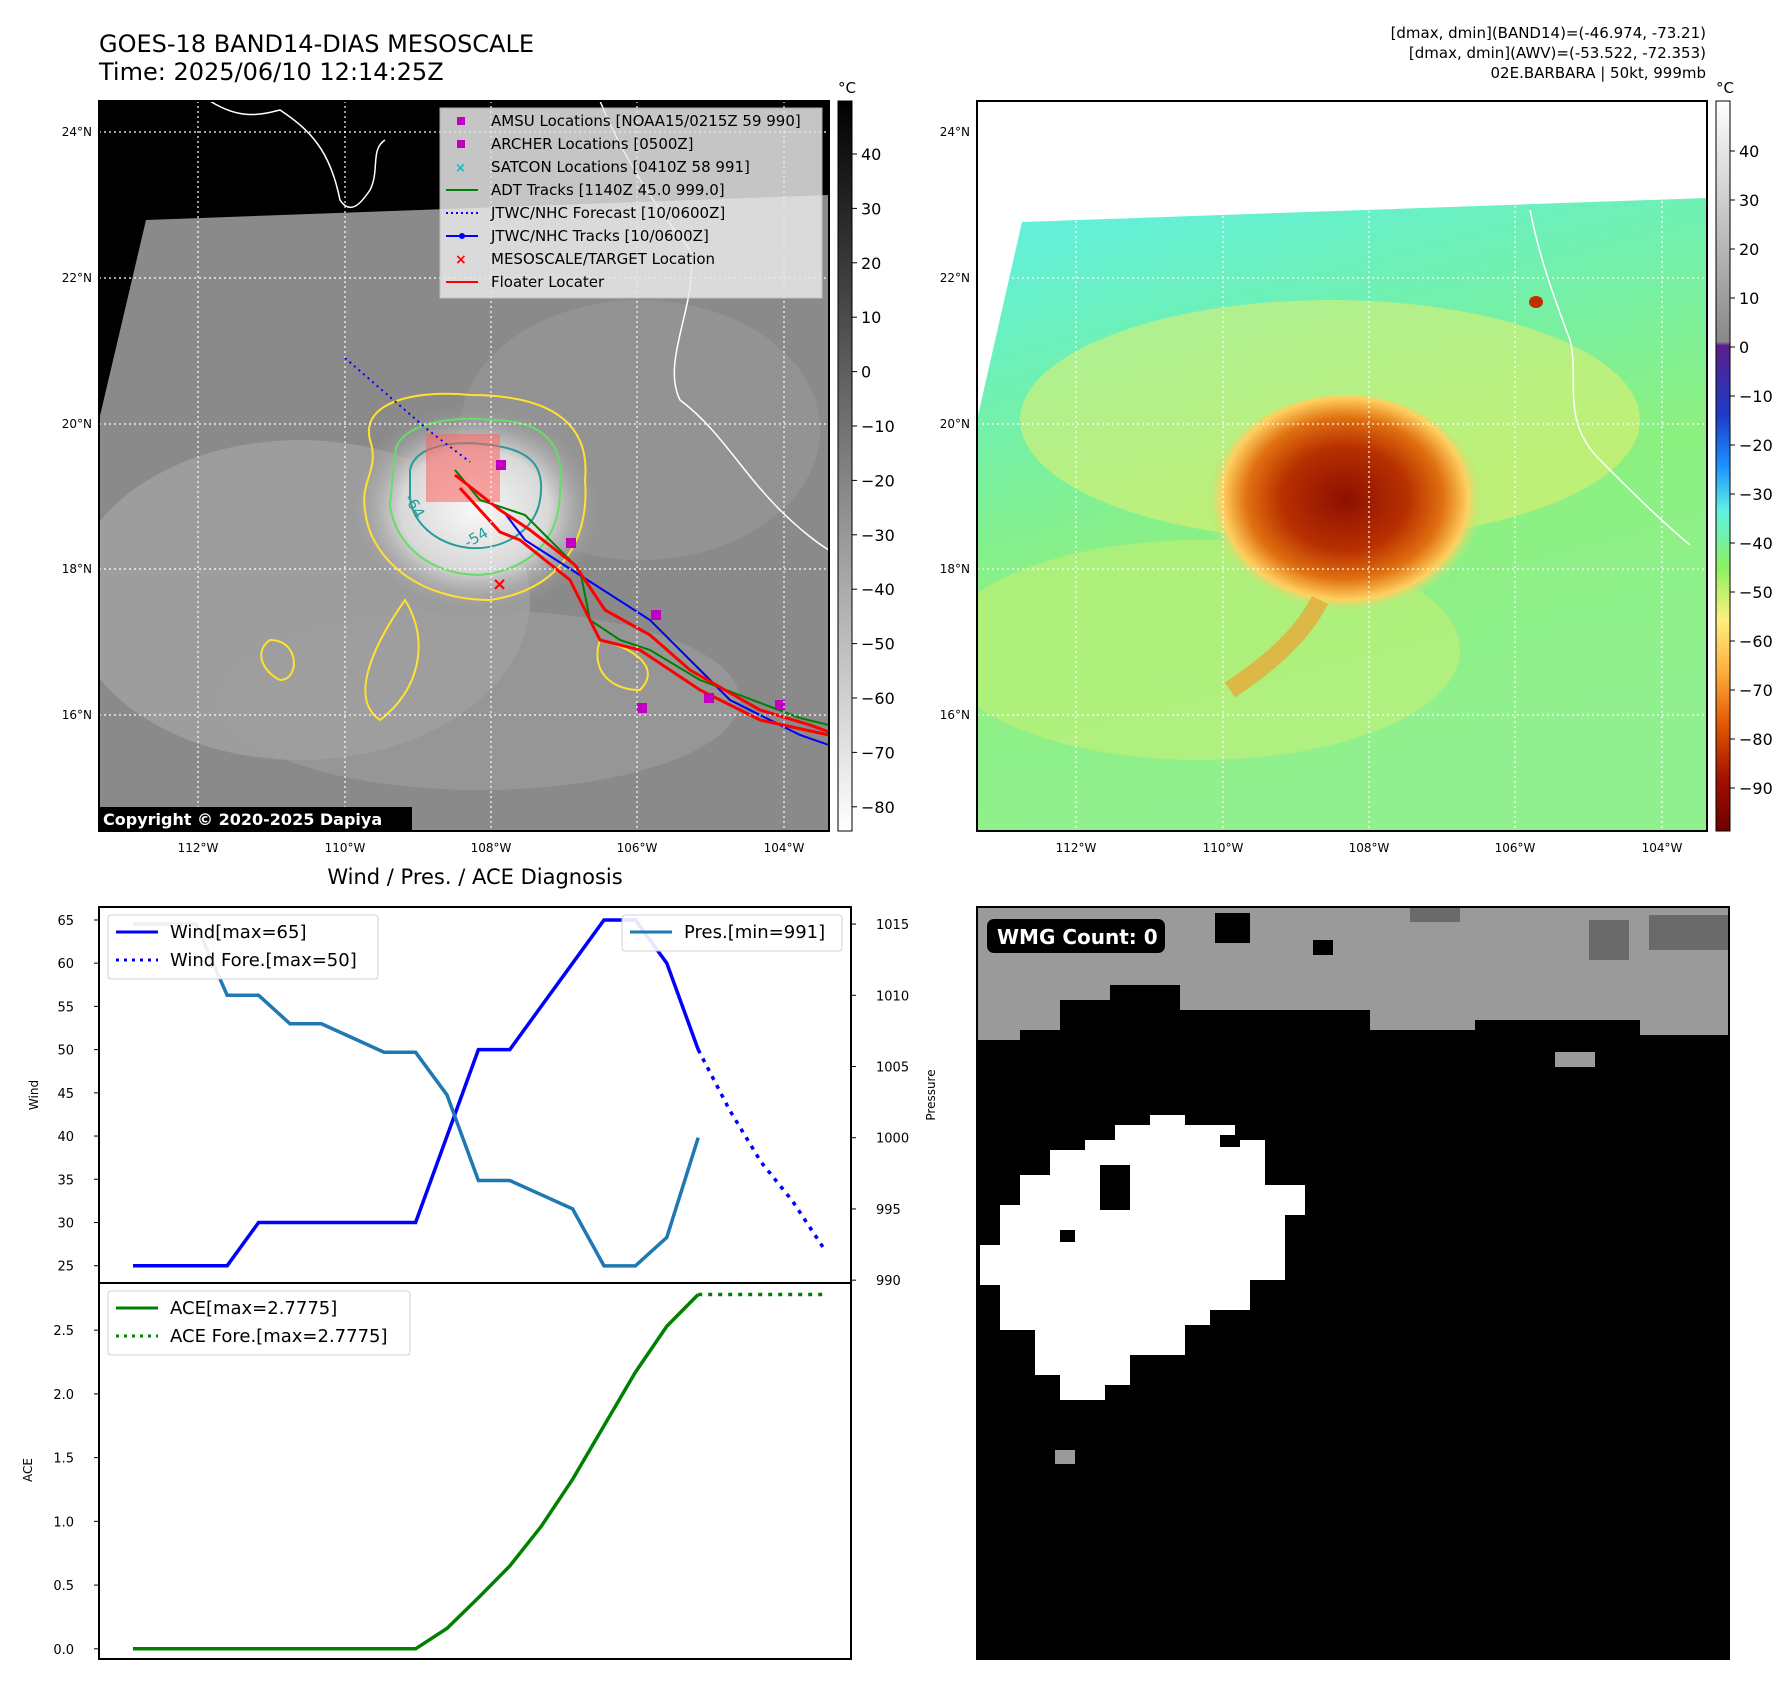 This screenshot has height=1690, width=1792. What do you see at coordinates (499, 584) in the screenshot?
I see `target-marker: ×` at bounding box center [499, 584].